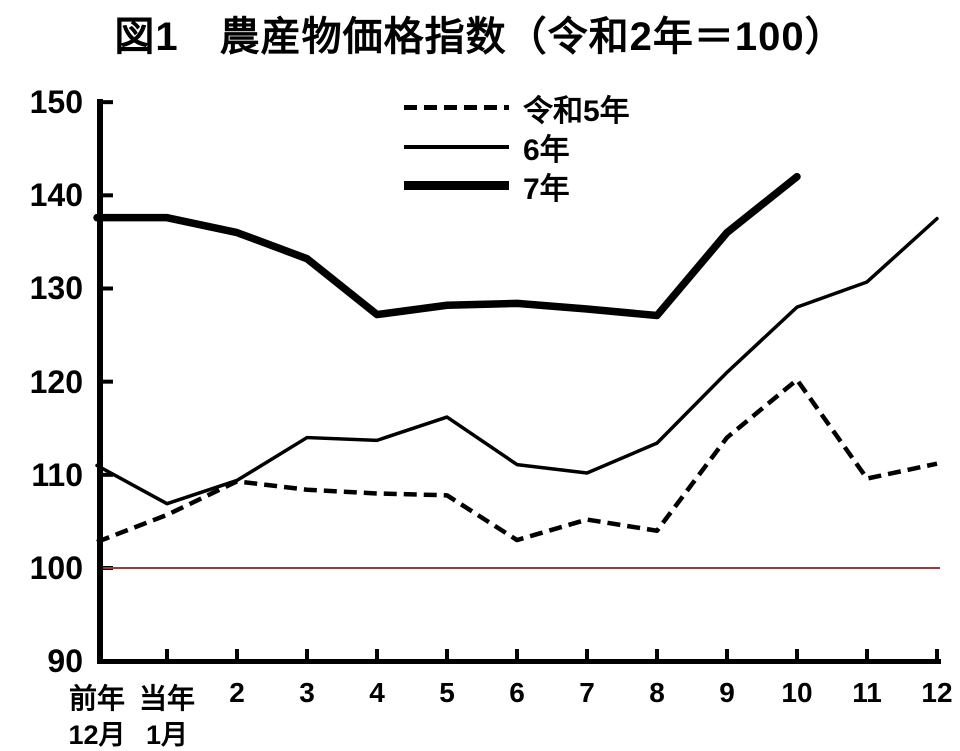 The image size is (960, 751). Describe the element at coordinates (456, 146) in the screenshot. I see `legend-line-sample-thin-solid` at that location.